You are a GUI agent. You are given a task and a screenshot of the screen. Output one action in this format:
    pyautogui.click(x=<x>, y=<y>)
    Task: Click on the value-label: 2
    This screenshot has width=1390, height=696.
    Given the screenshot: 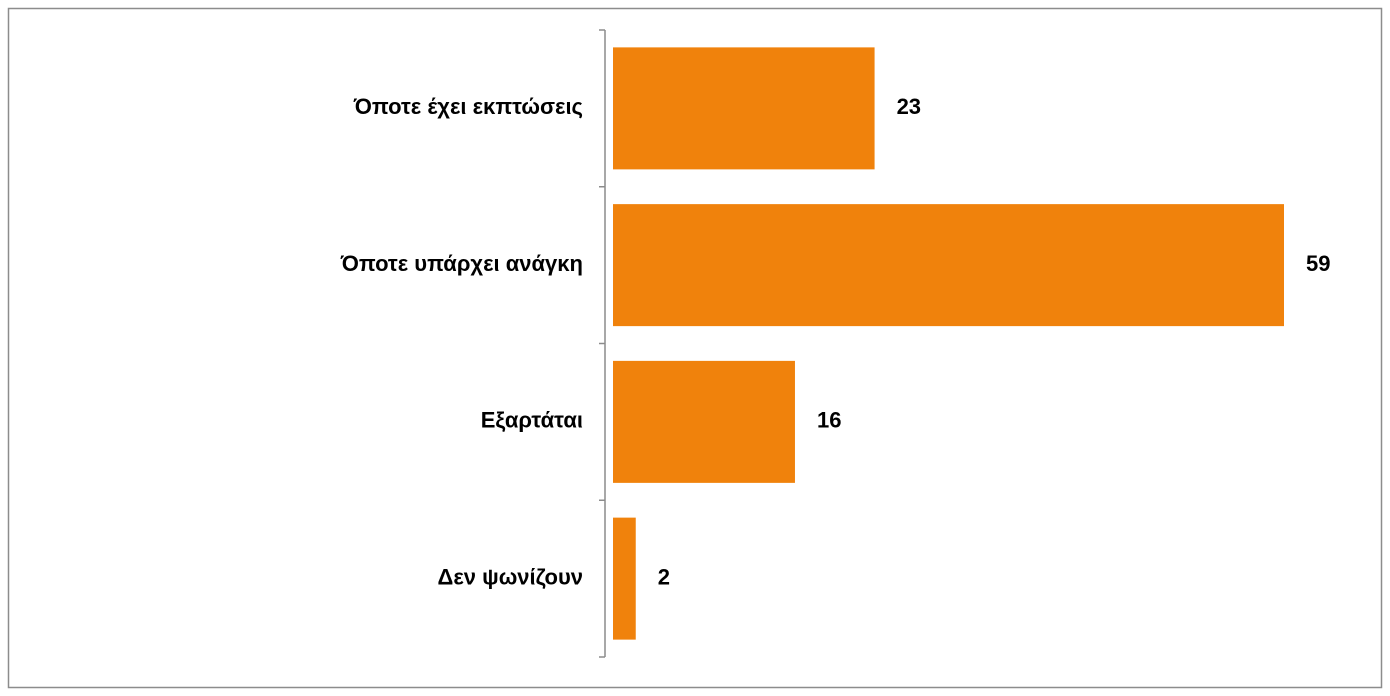 What is the action you would take?
    pyautogui.click(x=664, y=576)
    